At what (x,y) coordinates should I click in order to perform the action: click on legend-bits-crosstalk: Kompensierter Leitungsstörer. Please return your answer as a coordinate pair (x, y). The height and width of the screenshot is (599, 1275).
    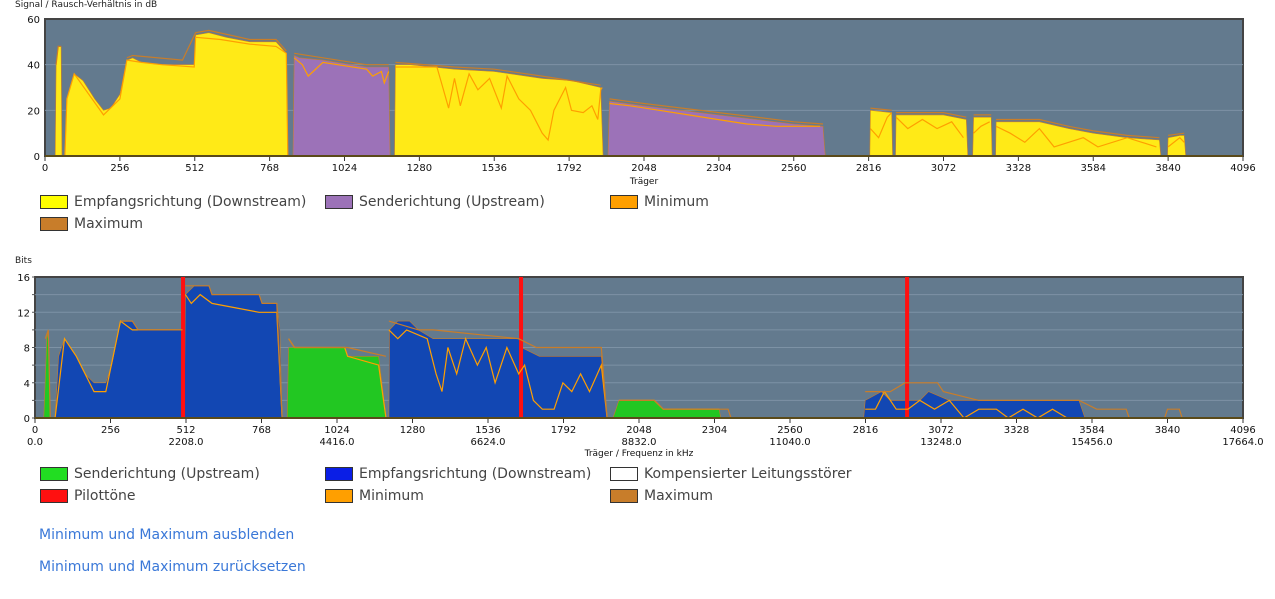
    Looking at the image, I should click on (731, 474).